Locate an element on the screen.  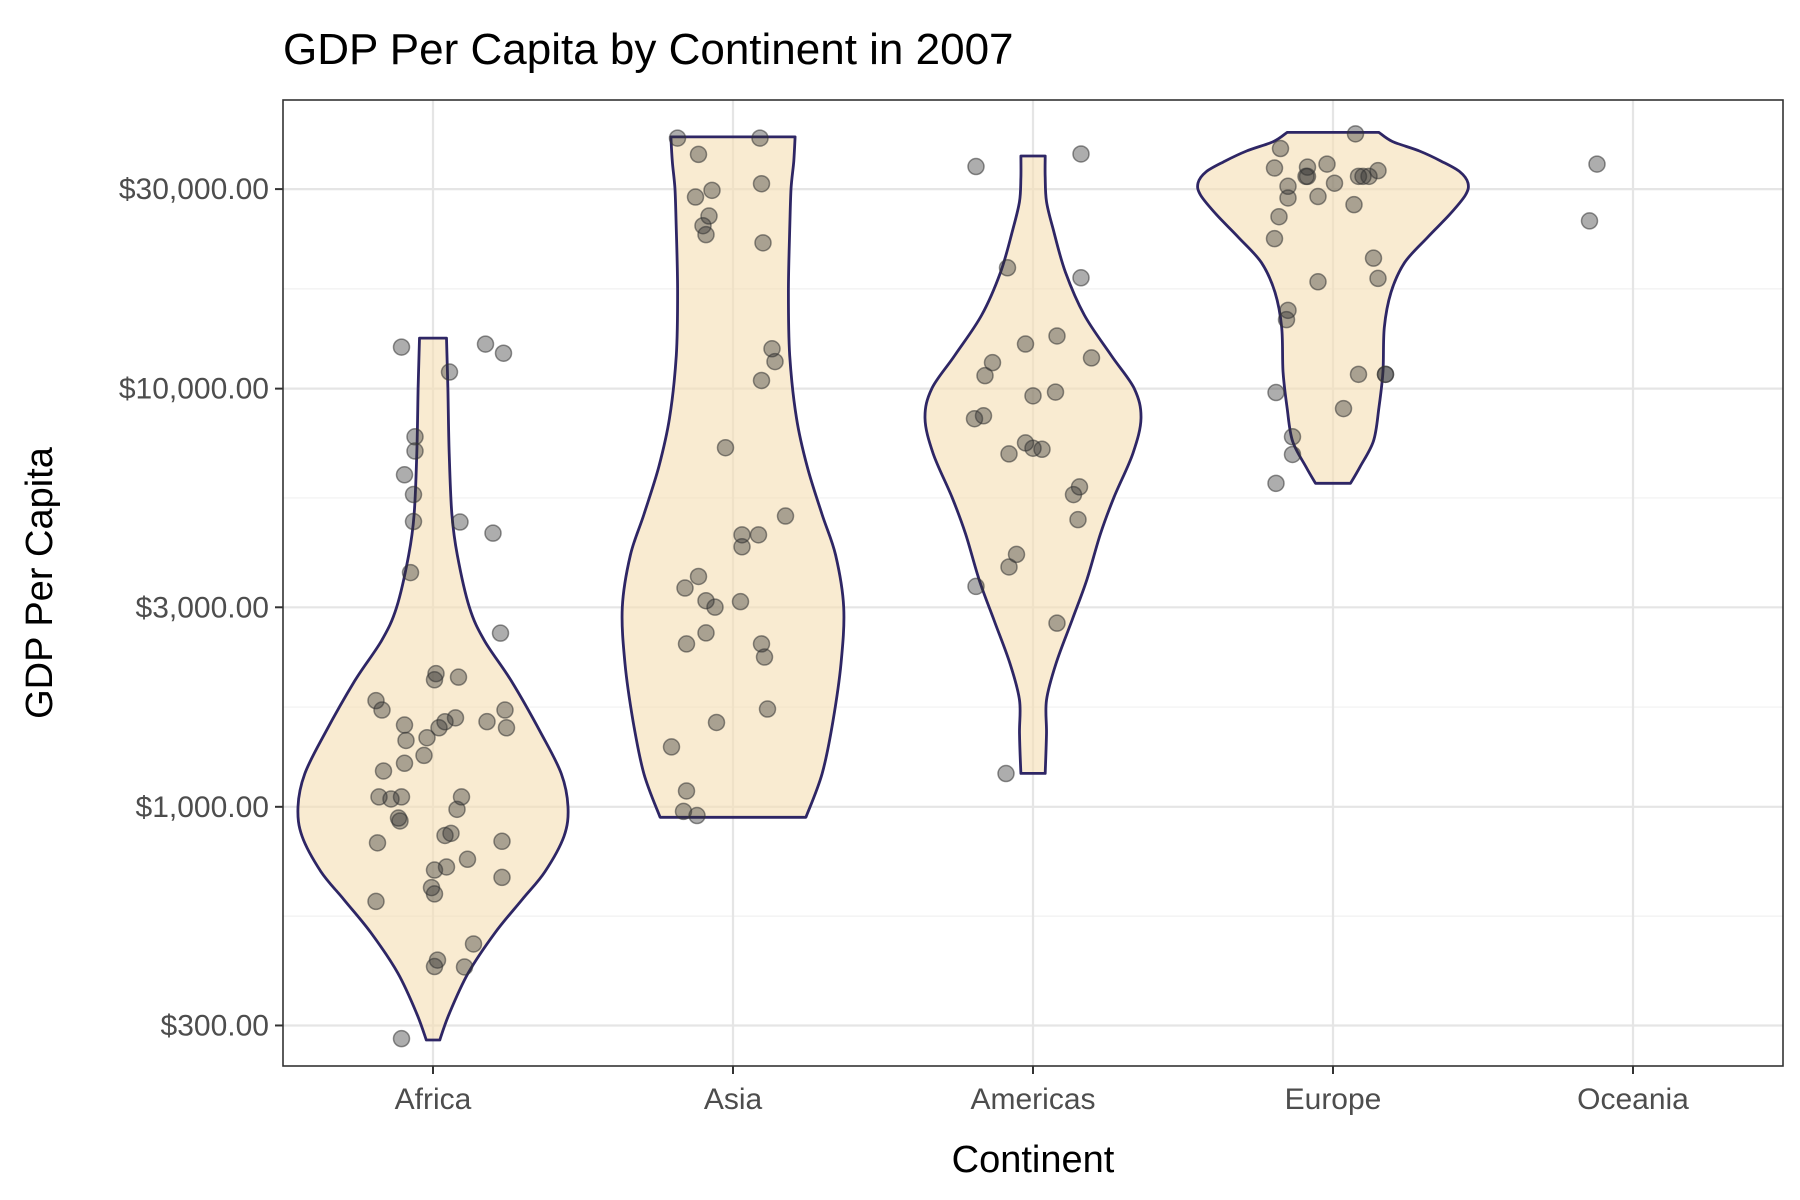
x-tick-label: Oceania is located at coordinates (1633, 1099).